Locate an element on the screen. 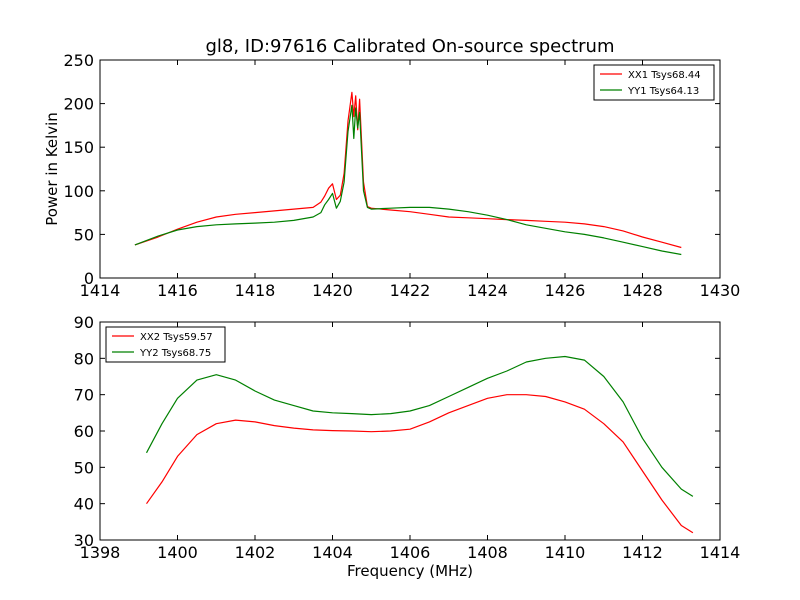 This screenshot has width=800, height=600. x-tick-label: 1422 is located at coordinates (410, 290).